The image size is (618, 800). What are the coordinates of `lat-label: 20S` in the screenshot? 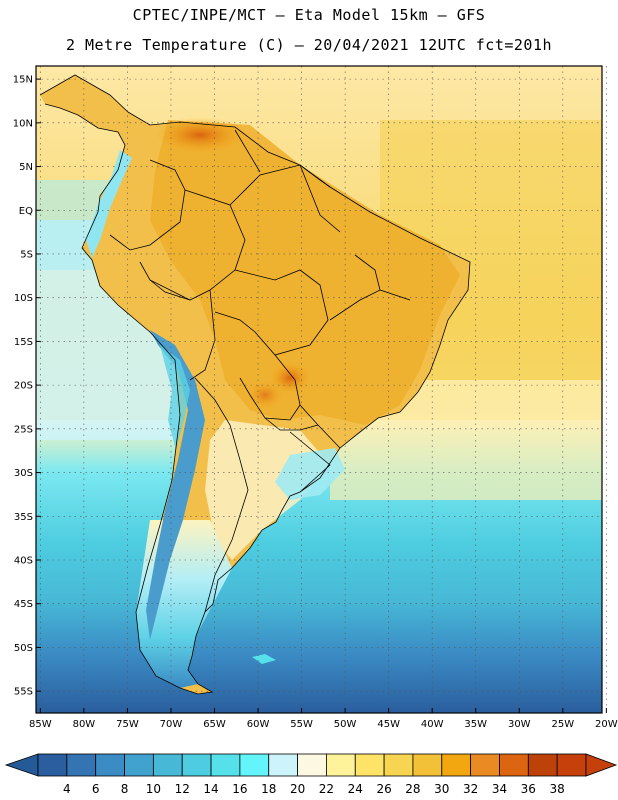 It's located at (23, 386).